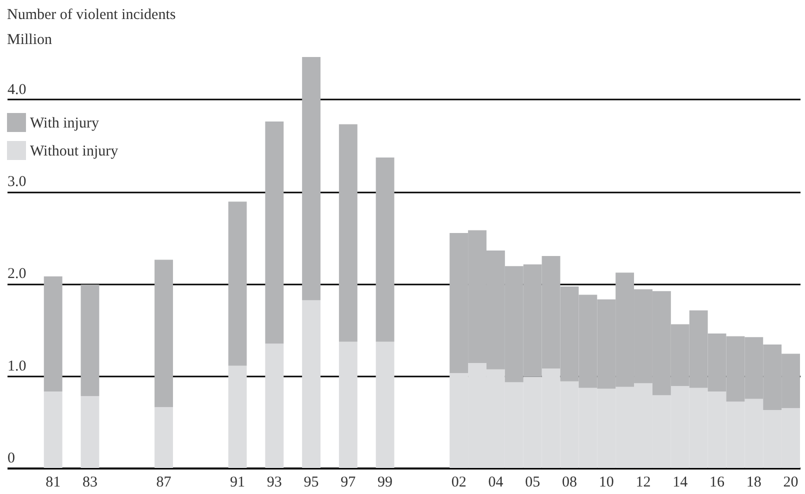  Describe the element at coordinates (65, 124) in the screenshot. I see `legend-label: With injury` at that location.